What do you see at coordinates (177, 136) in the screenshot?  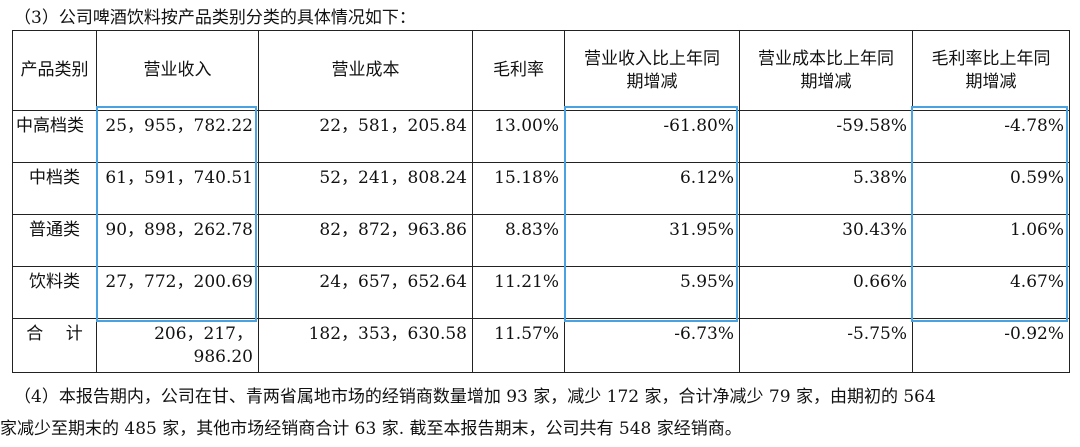 I see `cell-revenue: 25，955，782.22` at bounding box center [177, 136].